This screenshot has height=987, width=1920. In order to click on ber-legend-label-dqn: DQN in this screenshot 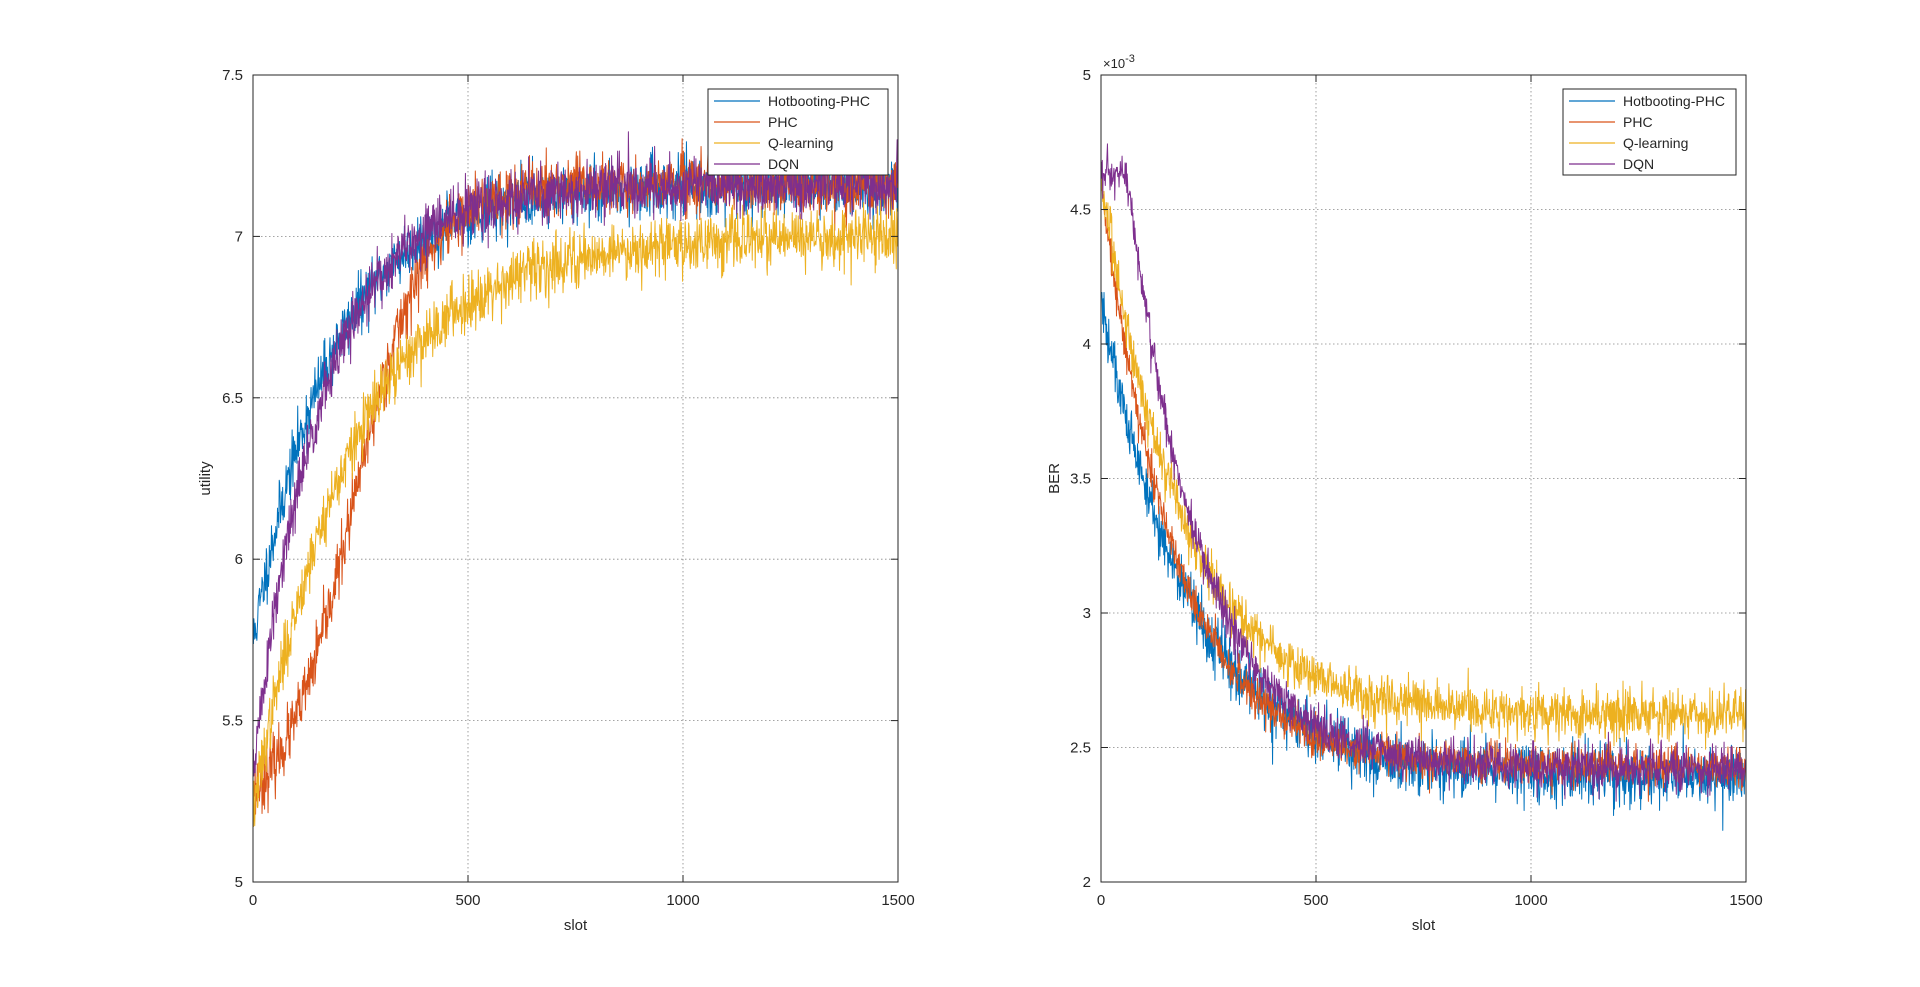, I will do `click(1638, 164)`.